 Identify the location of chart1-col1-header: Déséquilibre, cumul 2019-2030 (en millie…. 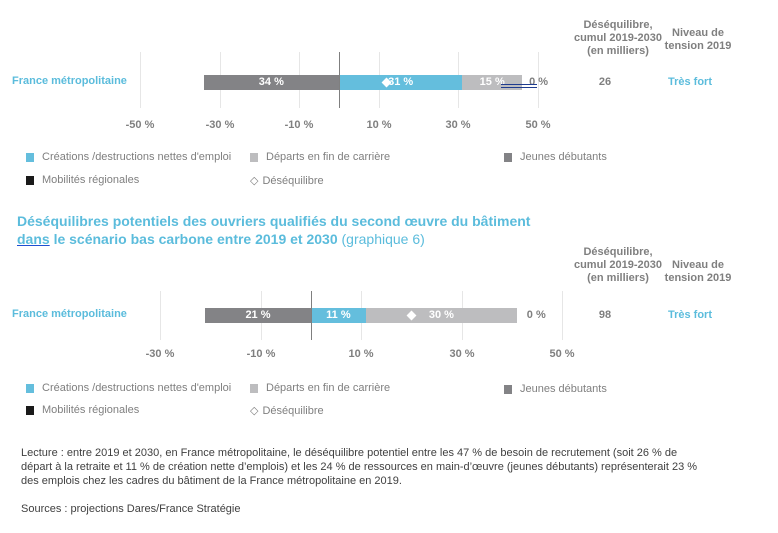
(618, 38).